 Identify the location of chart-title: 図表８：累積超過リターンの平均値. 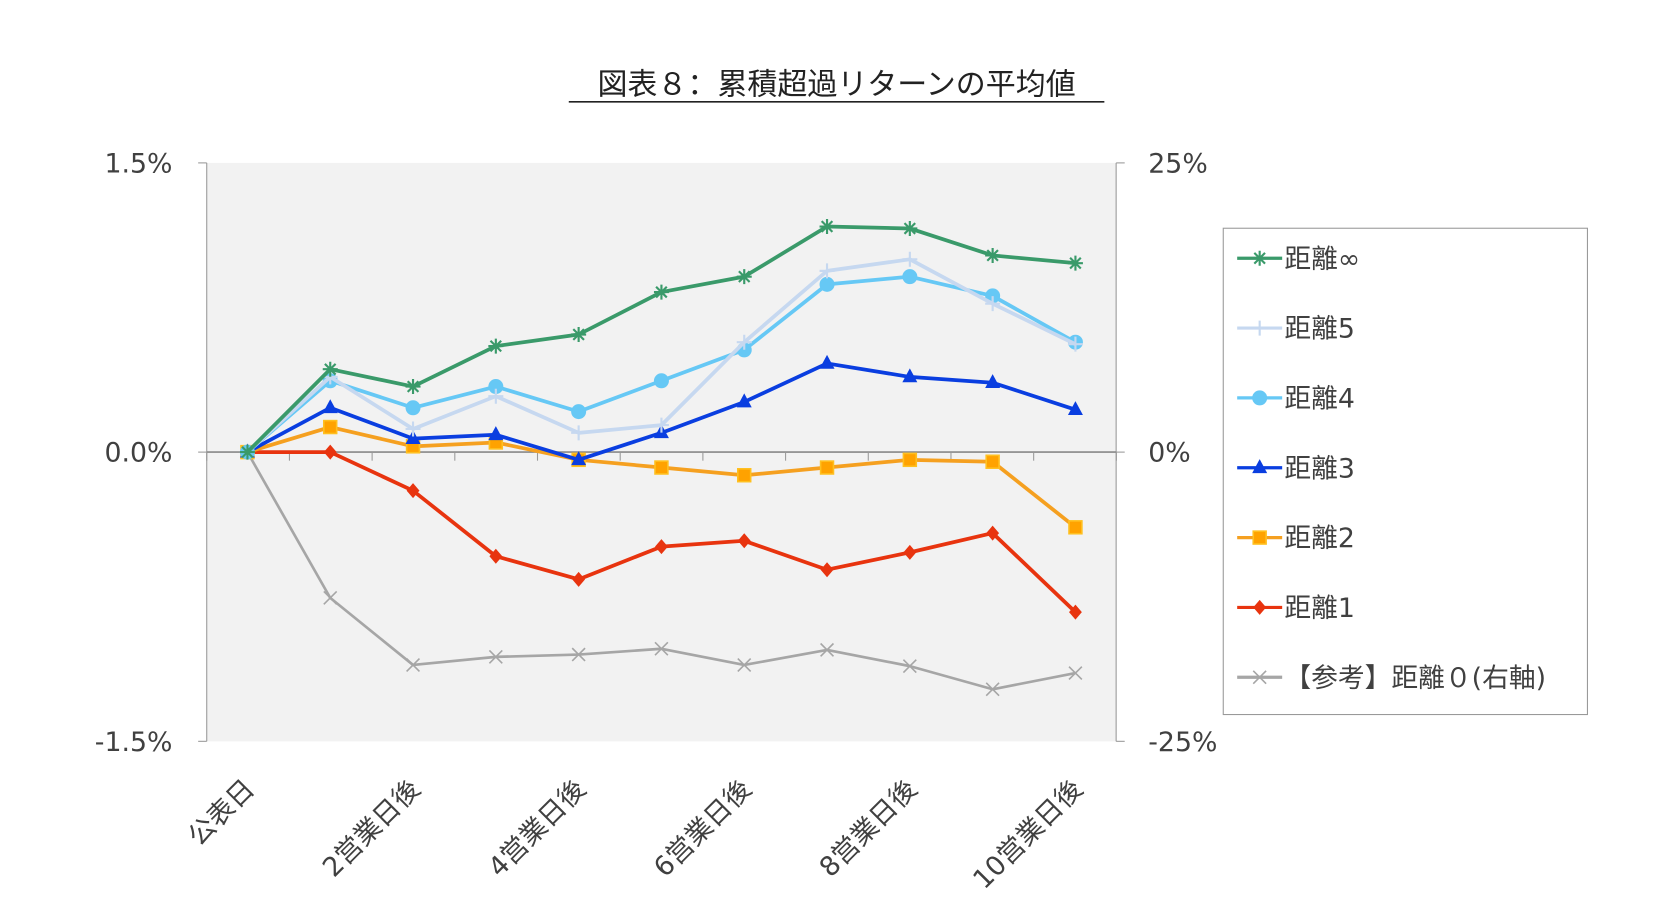
(836, 84).